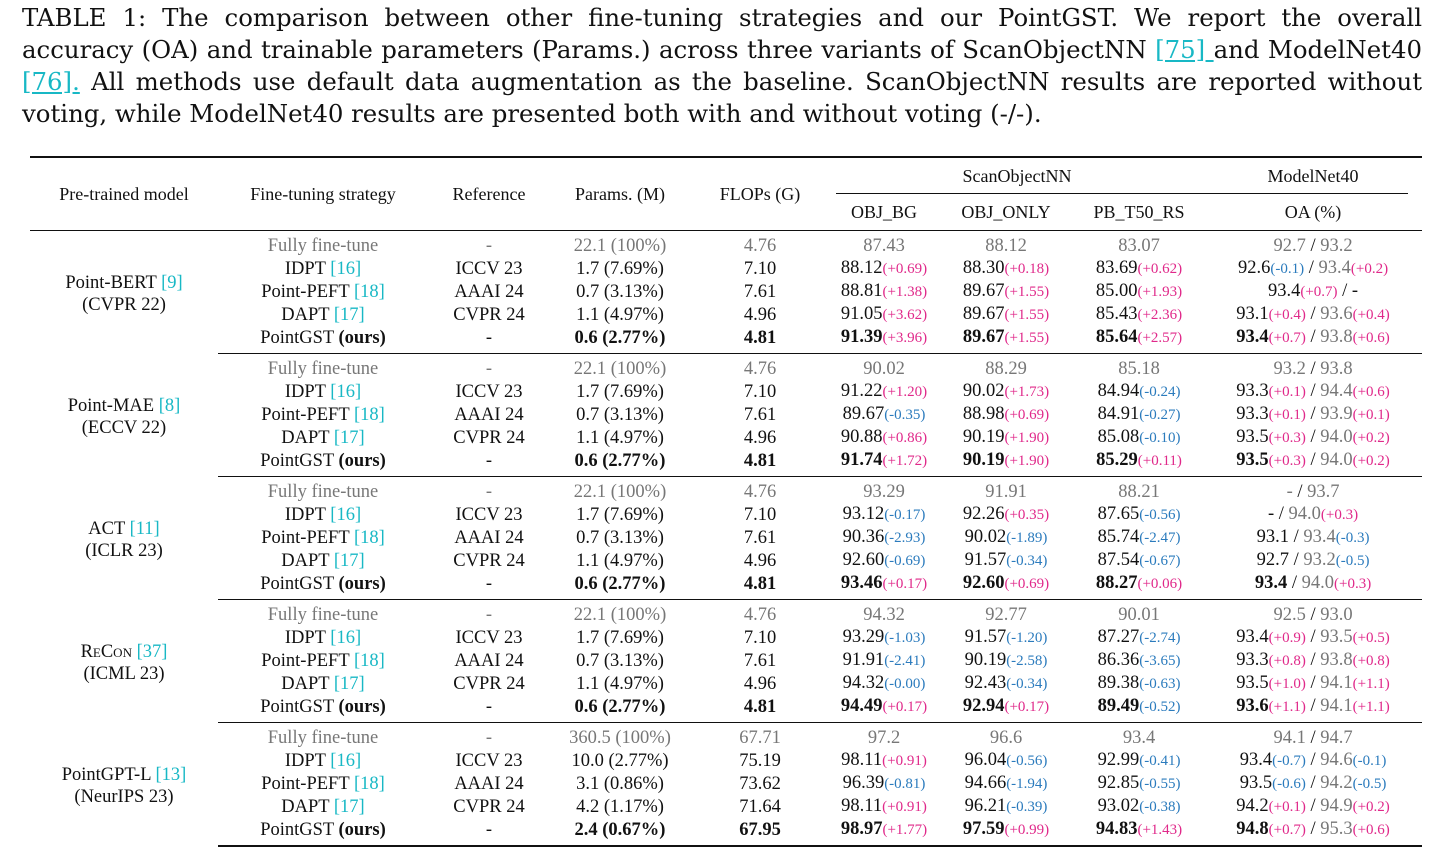 This screenshot has width=1440, height=855. What do you see at coordinates (489, 736) in the screenshot?
I see `reference-cell: -` at bounding box center [489, 736].